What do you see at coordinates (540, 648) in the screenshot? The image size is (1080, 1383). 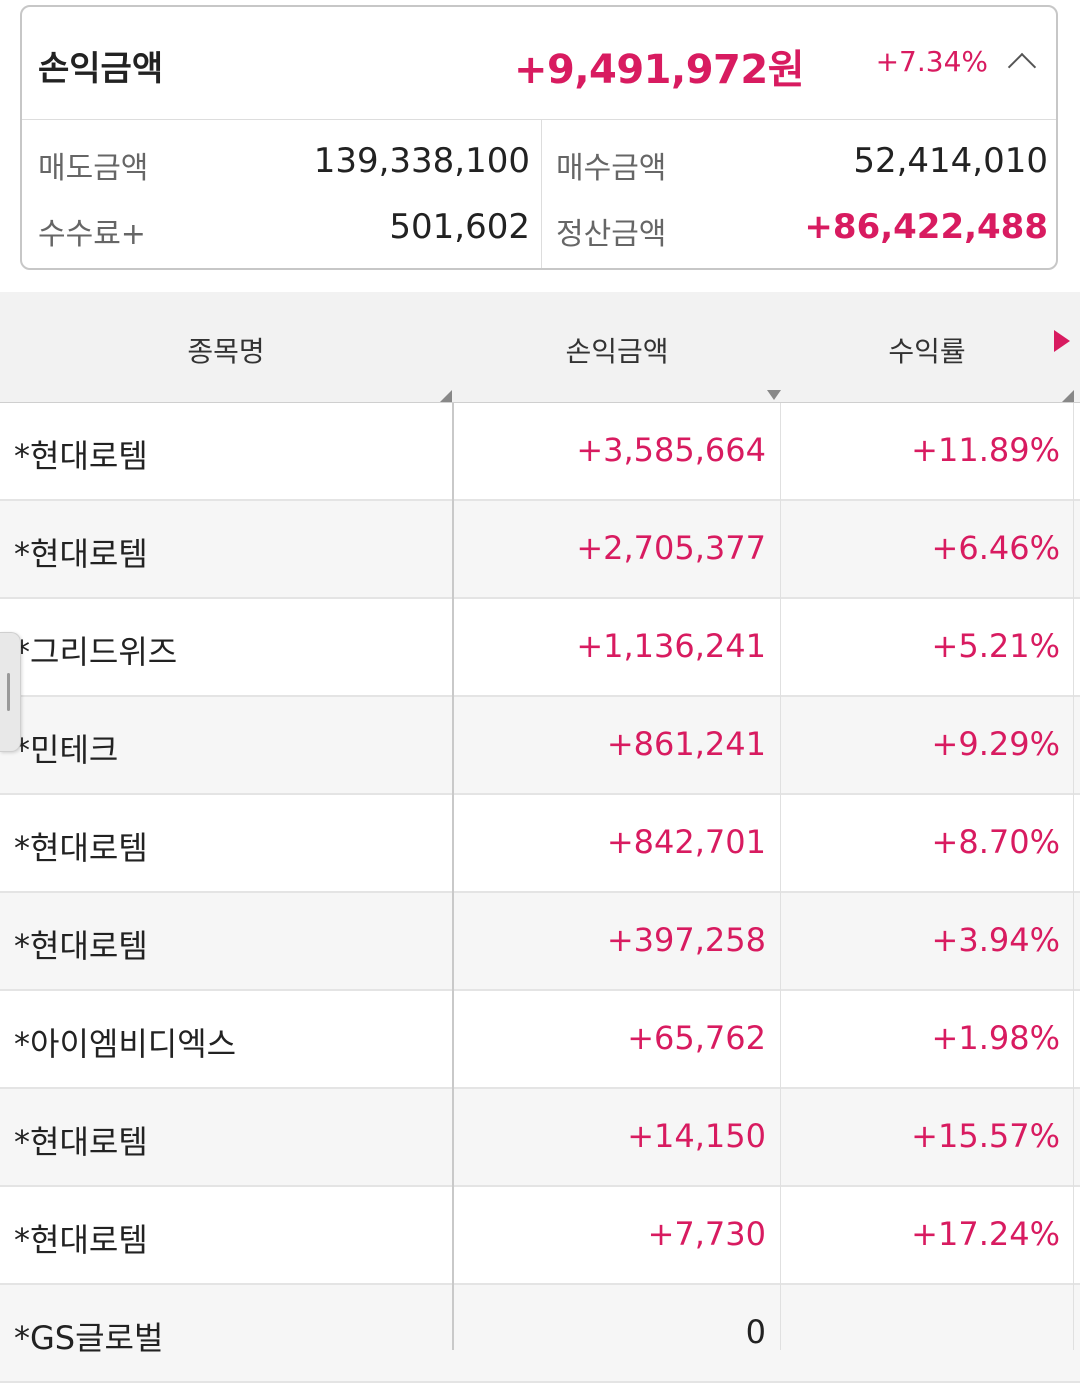 I see `table-row: *그리드위즈 +1,136,241 +5.21%` at bounding box center [540, 648].